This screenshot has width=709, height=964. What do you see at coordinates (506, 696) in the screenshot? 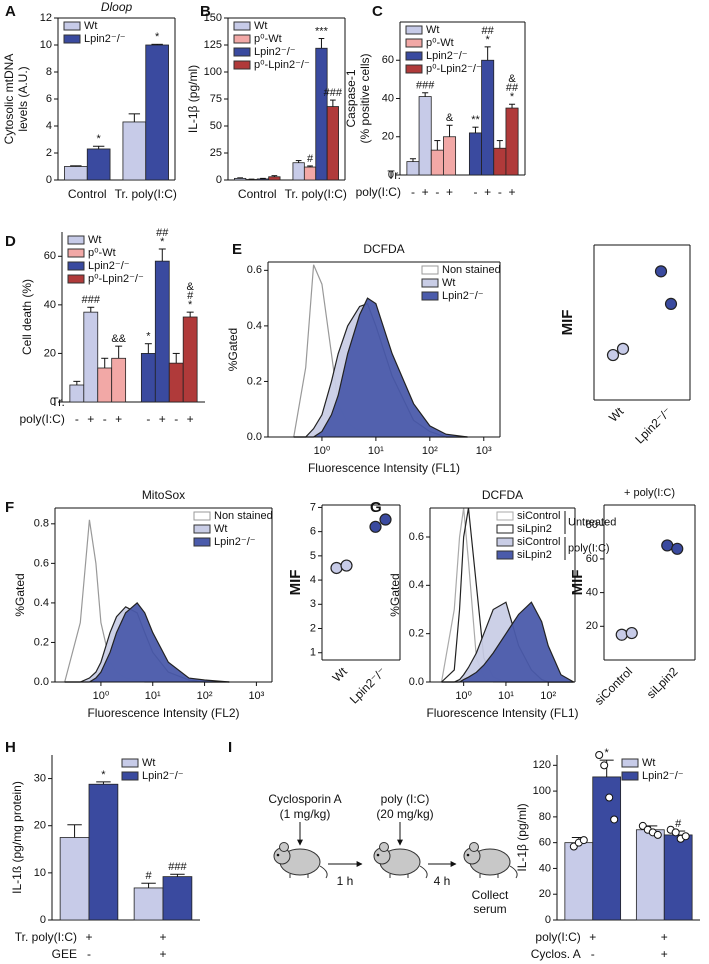
I see `x-tick-label: 10¹` at bounding box center [506, 696].